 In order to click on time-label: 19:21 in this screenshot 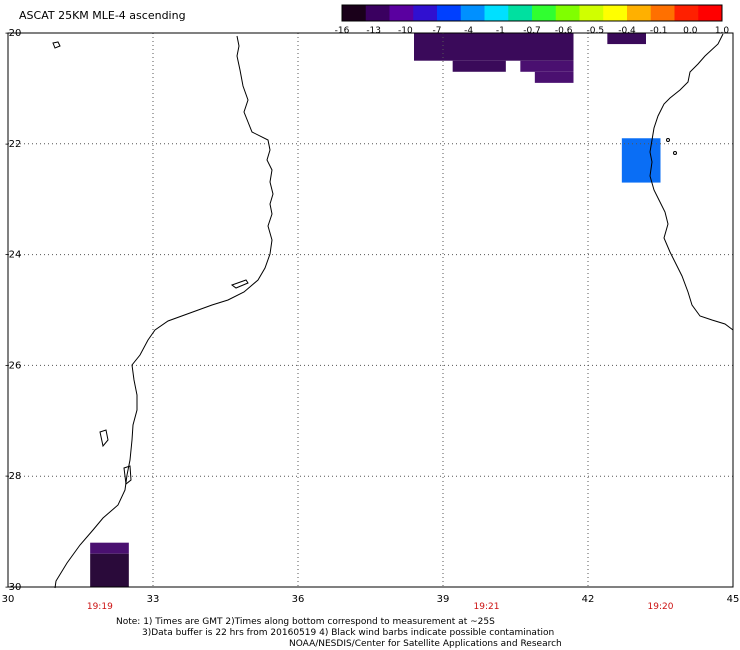, I will do `click(487, 607)`.